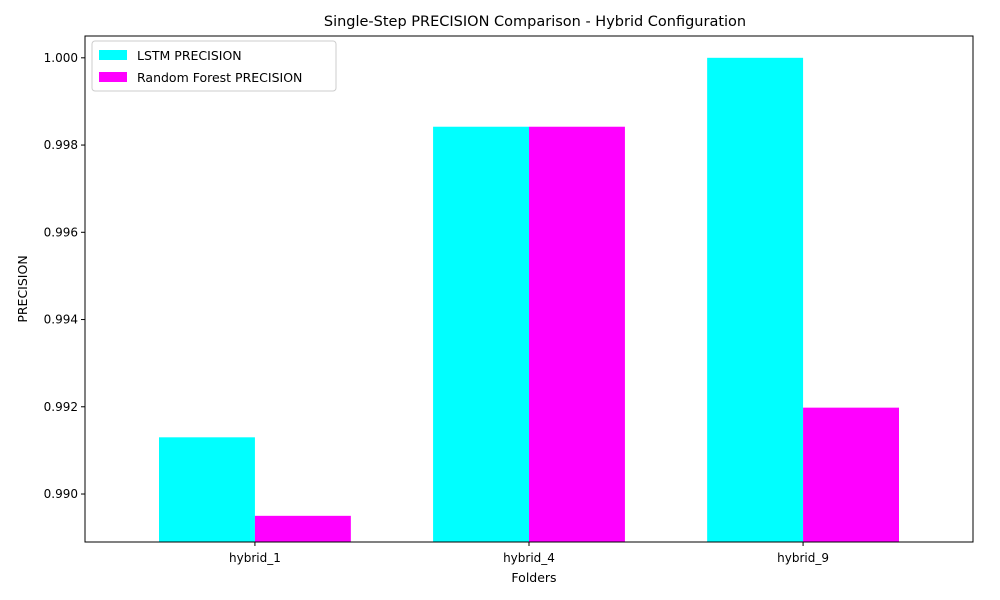 This screenshot has height=600, width=1000. Describe the element at coordinates (61, 58) in the screenshot. I see `y-tick-label: 1.000` at that location.